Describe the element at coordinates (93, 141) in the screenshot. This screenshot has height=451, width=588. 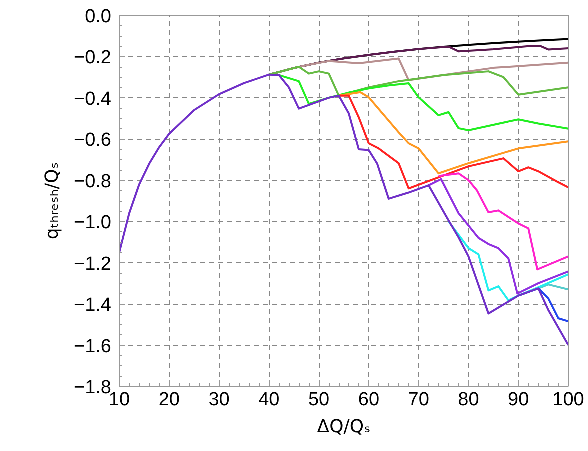
I see `y-tick-label: −0.6` at that location.